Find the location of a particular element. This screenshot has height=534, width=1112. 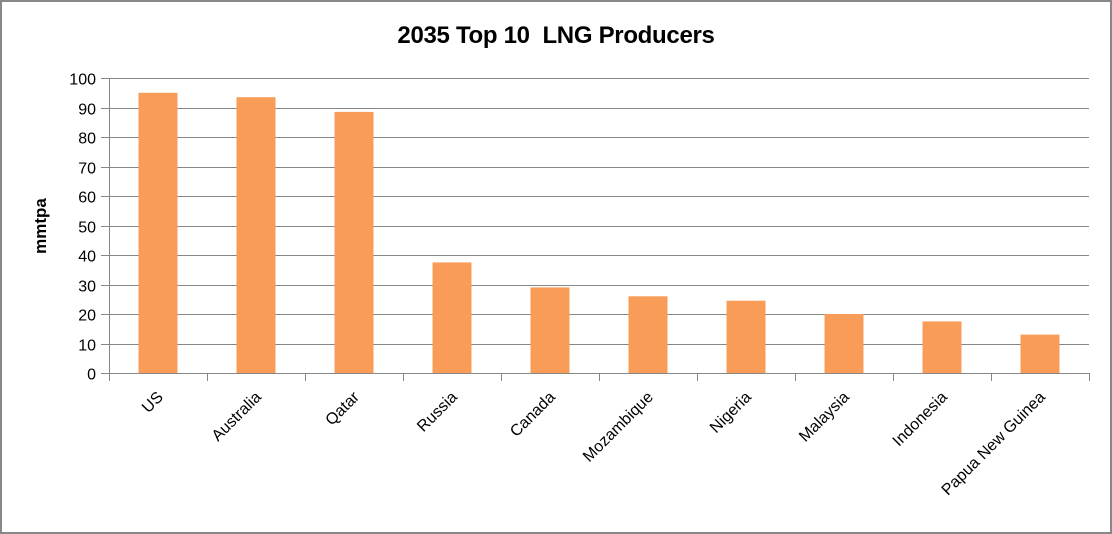

y-tick-label: 60 is located at coordinates (87, 198).